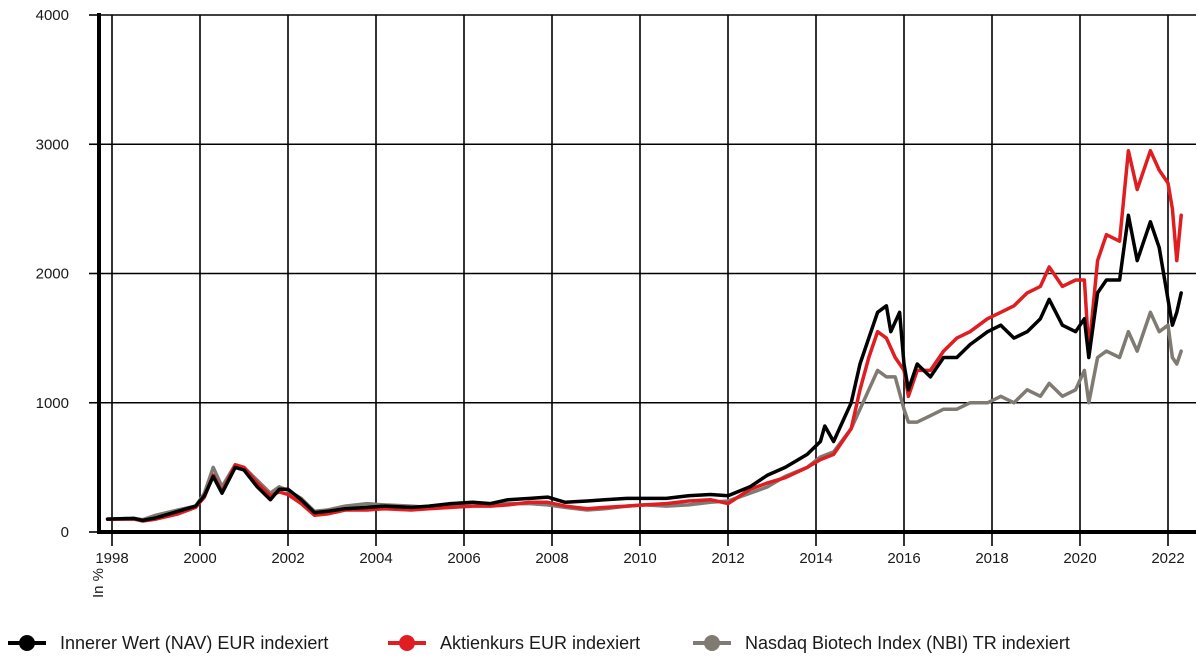  What do you see at coordinates (111, 558) in the screenshot?
I see `x-tick-label: 1998` at bounding box center [111, 558].